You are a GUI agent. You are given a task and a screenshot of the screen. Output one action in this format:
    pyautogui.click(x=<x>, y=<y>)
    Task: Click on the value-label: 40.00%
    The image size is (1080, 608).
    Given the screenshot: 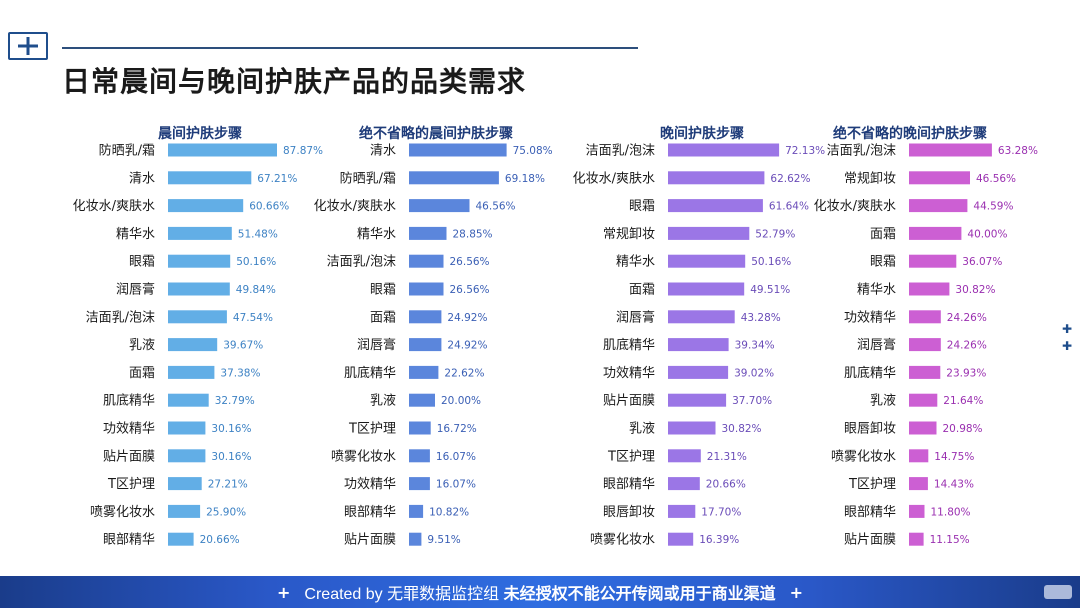 What is the action you would take?
    pyautogui.click(x=987, y=234)
    